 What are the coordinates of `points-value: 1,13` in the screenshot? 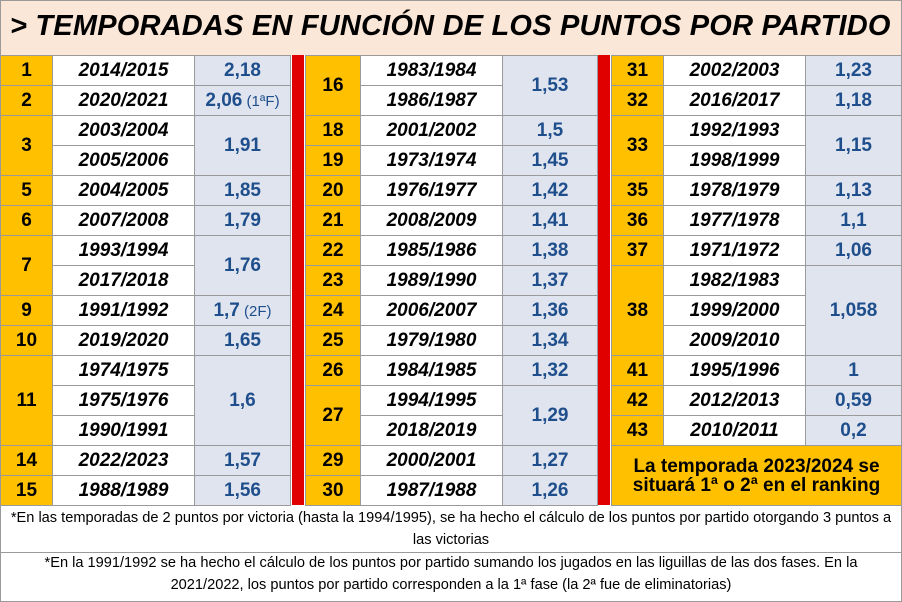 It's located at (853, 190).